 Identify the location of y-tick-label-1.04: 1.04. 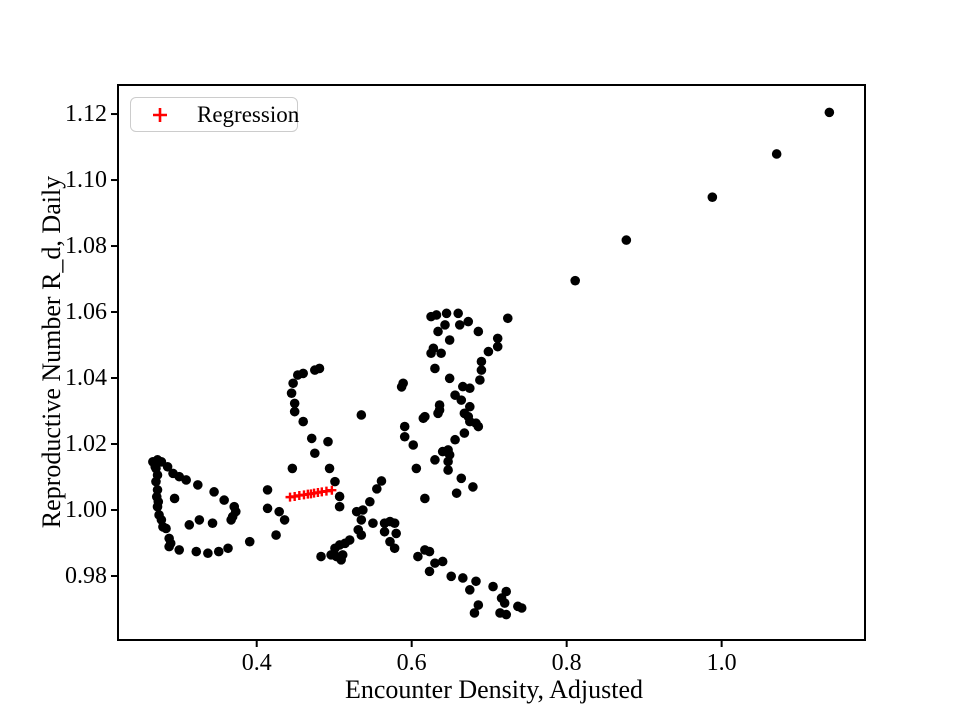
(86, 378).